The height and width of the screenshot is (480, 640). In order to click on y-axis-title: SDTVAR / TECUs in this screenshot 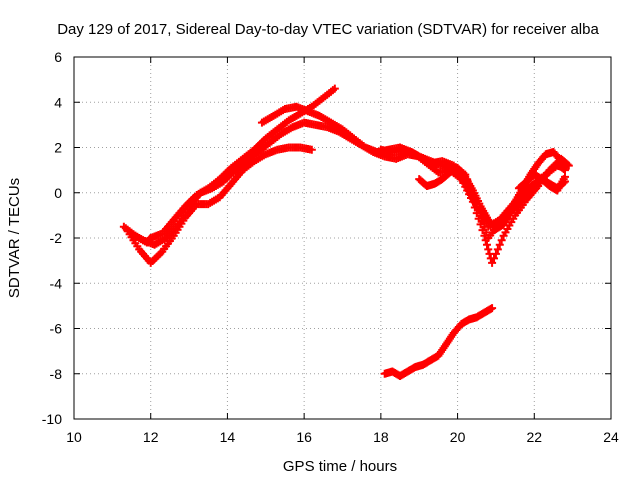, I will do `click(14, 238)`.